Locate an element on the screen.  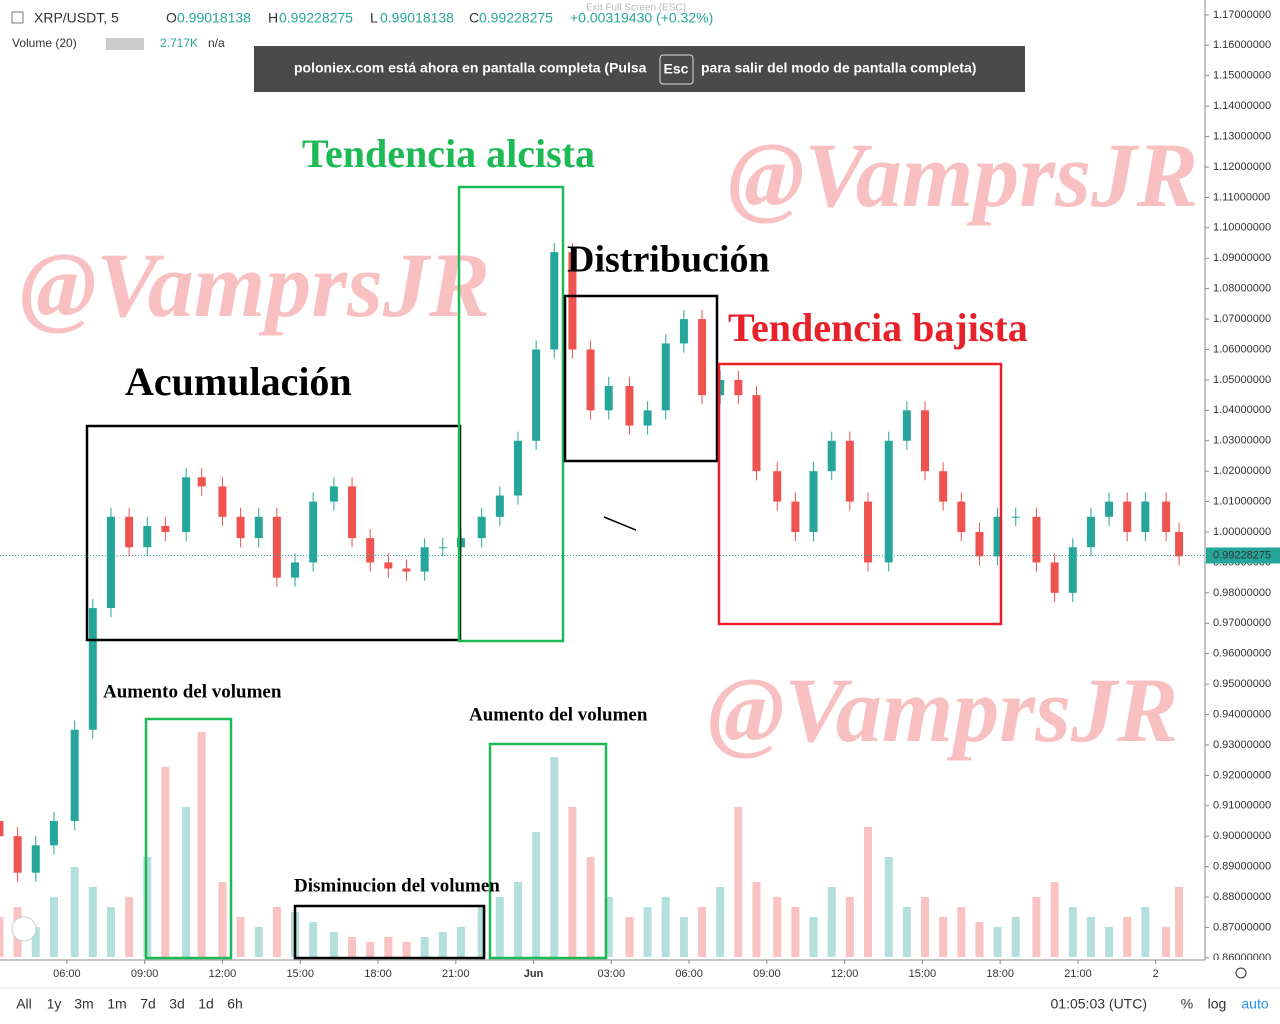
y-tick-label: 0.94000000 is located at coordinates (1242, 714).